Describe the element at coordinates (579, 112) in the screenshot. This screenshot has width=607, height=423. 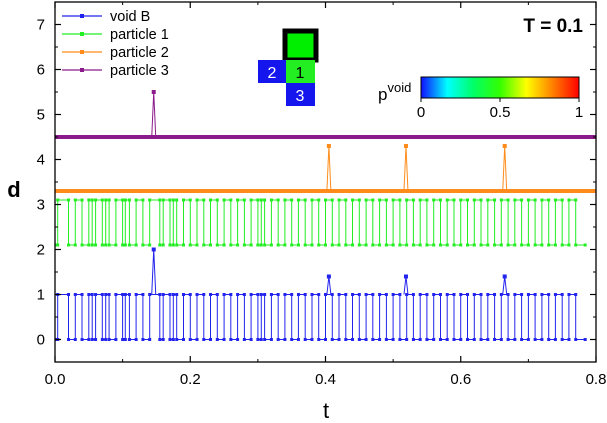
I see `colorbar-tick-label: 1` at that location.